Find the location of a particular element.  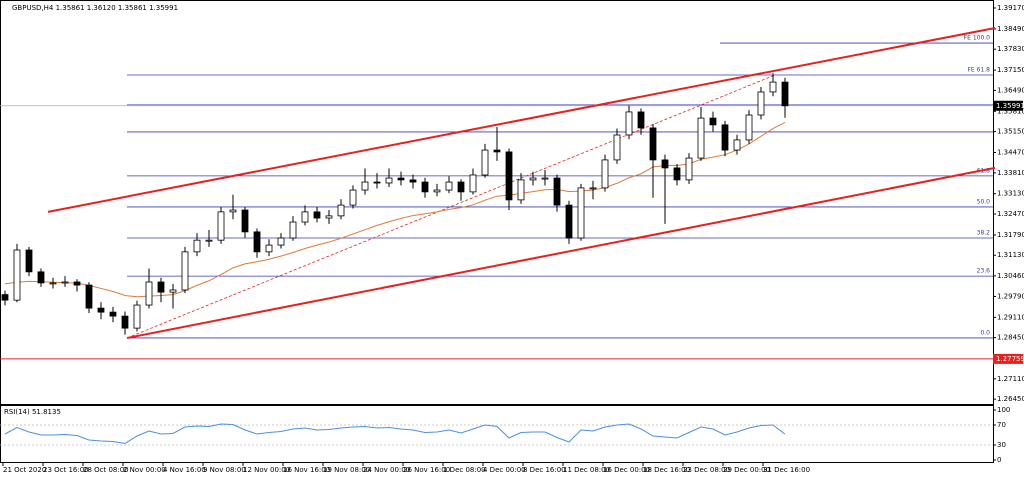

x-tick-label: 28 Oct 08:00 is located at coordinates (106, 470).